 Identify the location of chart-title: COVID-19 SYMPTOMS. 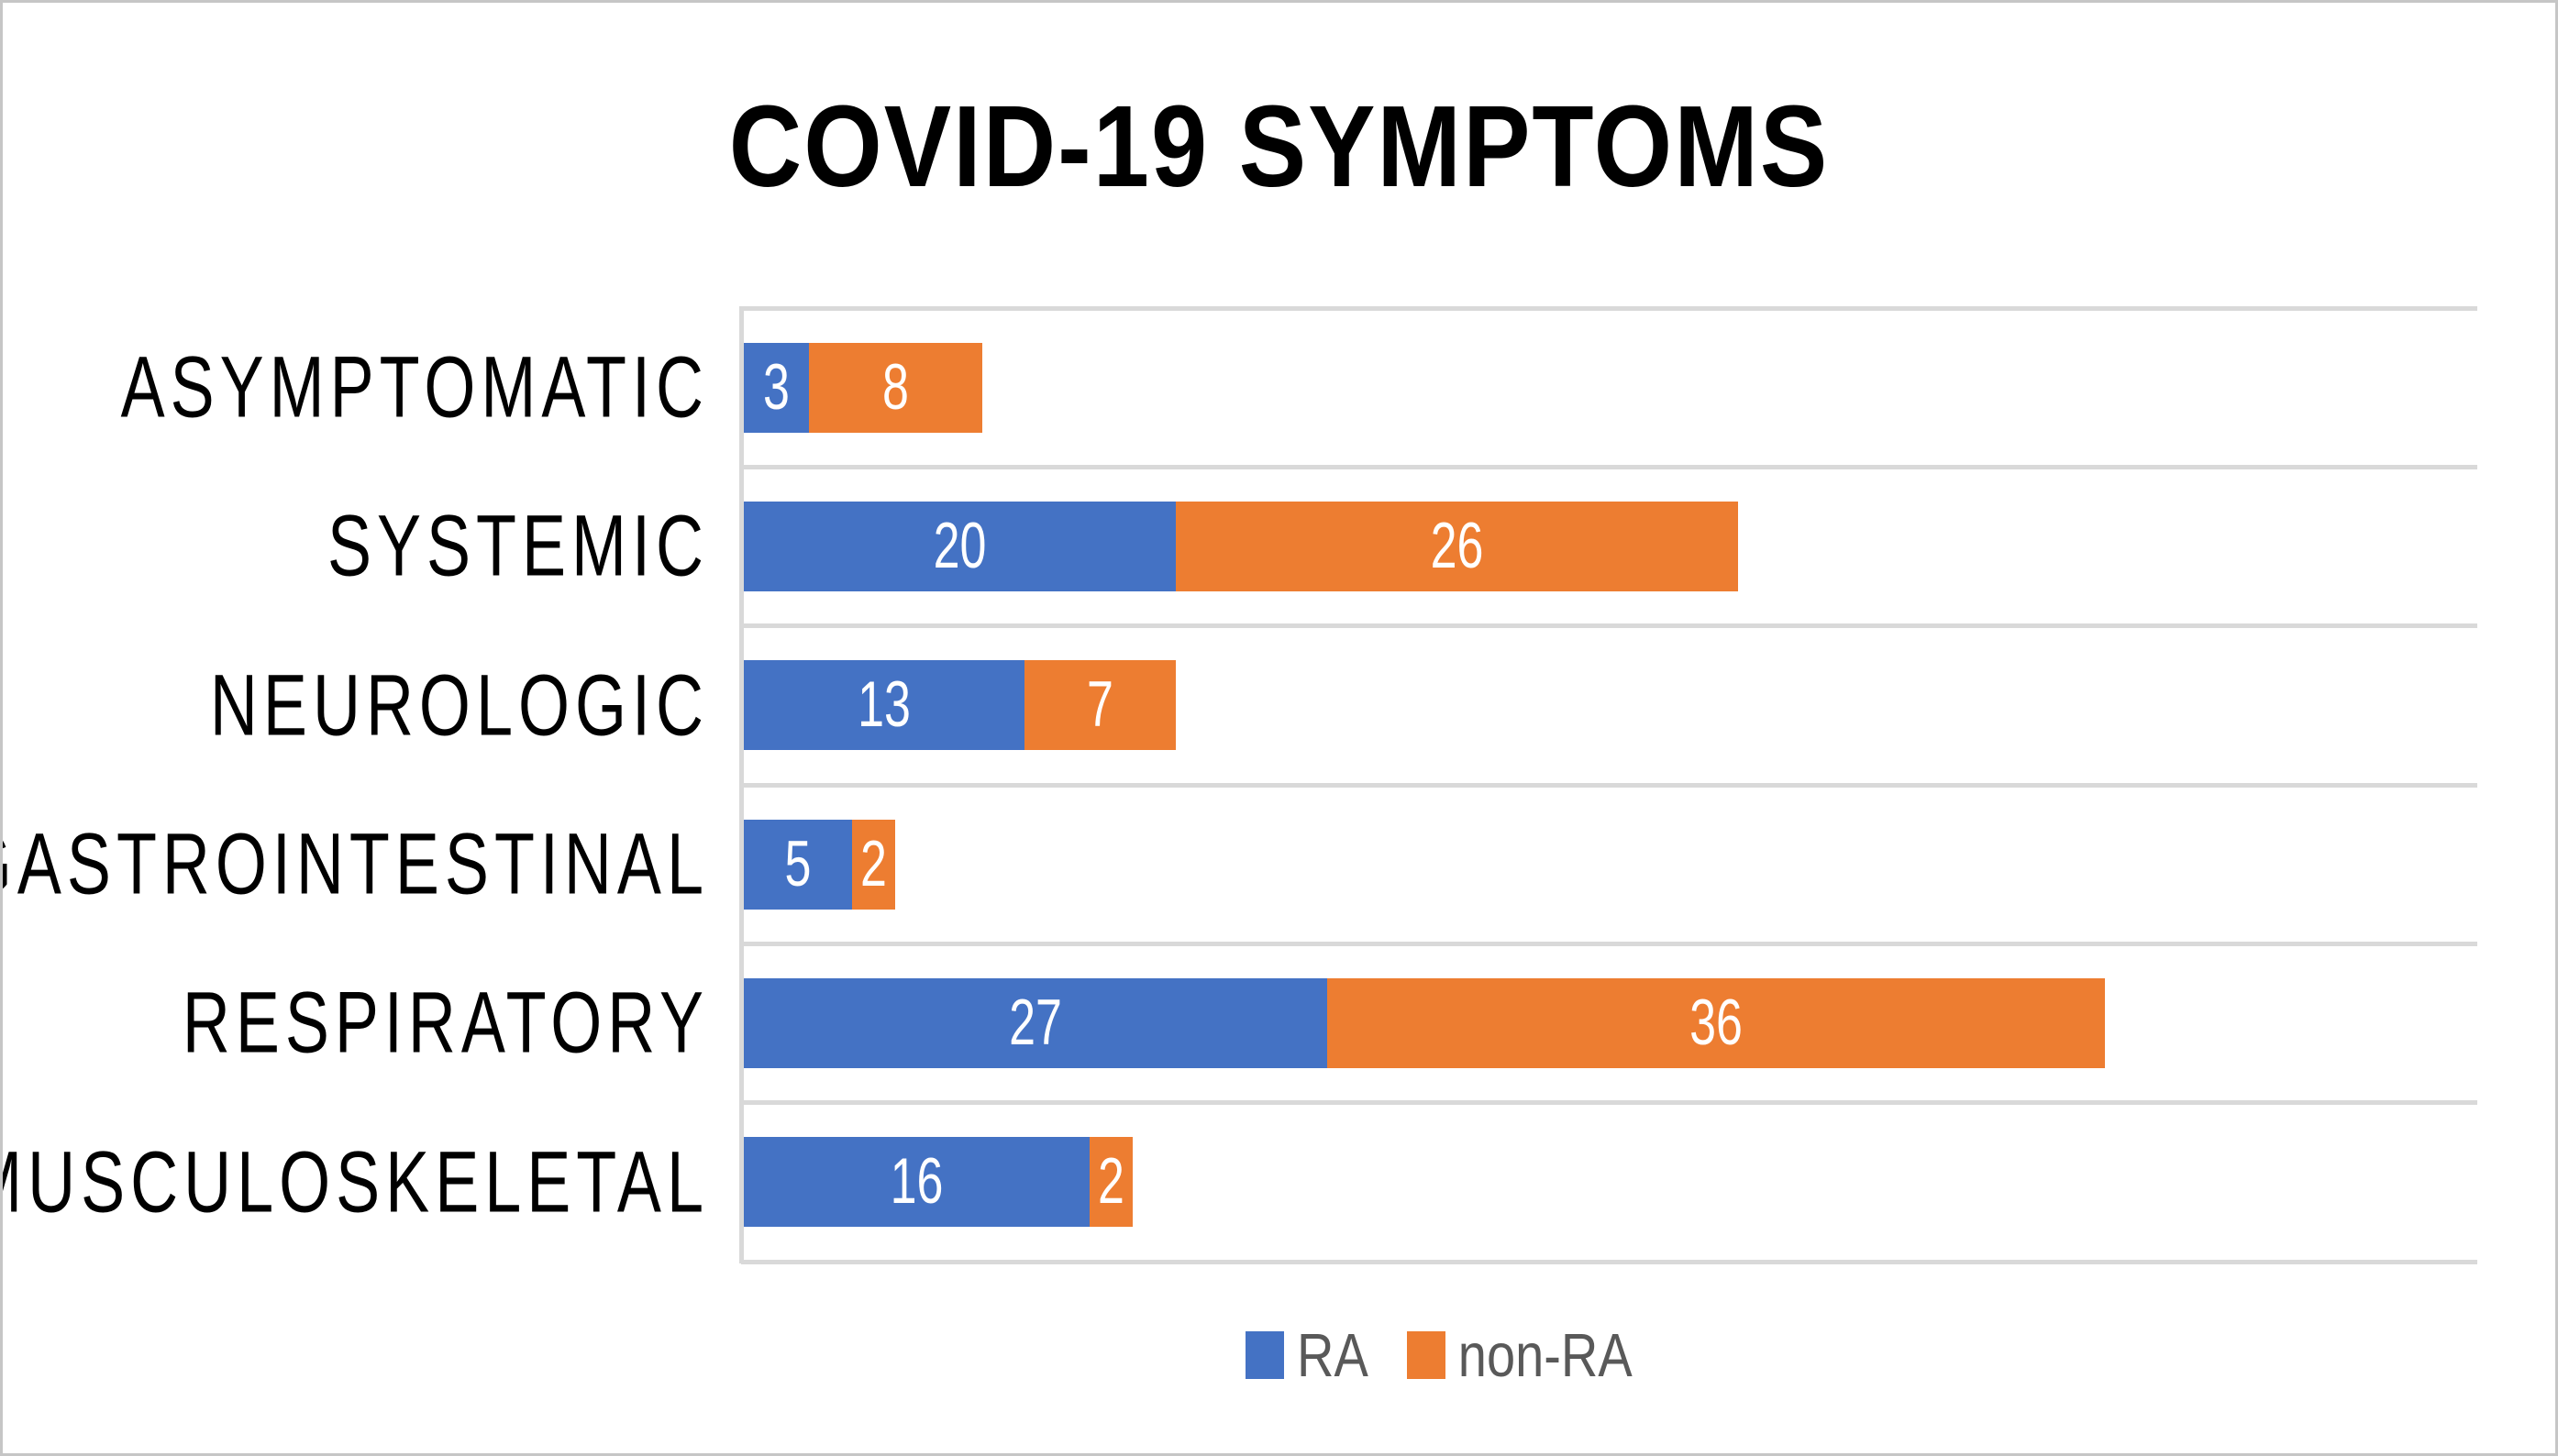
(1279, 147).